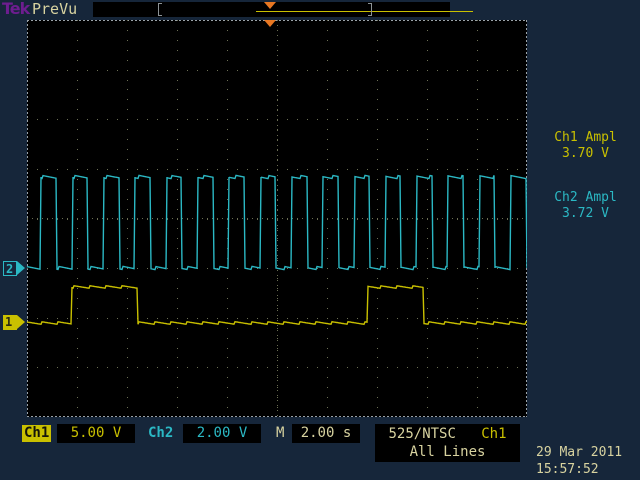  What do you see at coordinates (585, 137) in the screenshot?
I see `measurement-ch1-label: Ch1 Ampl` at bounding box center [585, 137].